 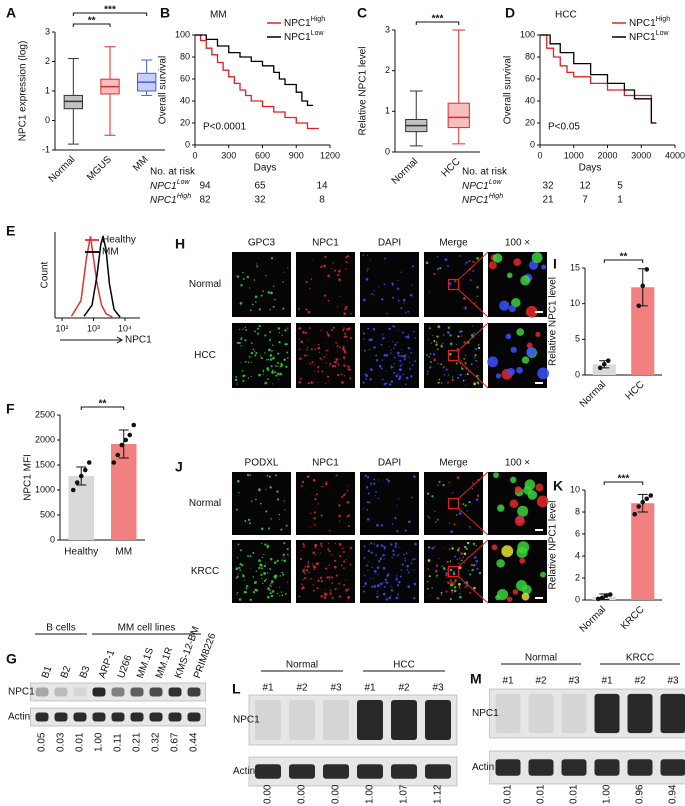 I want to click on y-tick-label: 20, so click(x=185, y=122).